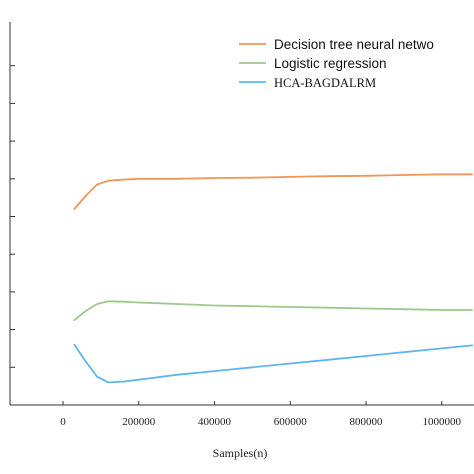  What do you see at coordinates (215, 422) in the screenshot?
I see `x-tick-label-2: 400000` at bounding box center [215, 422].